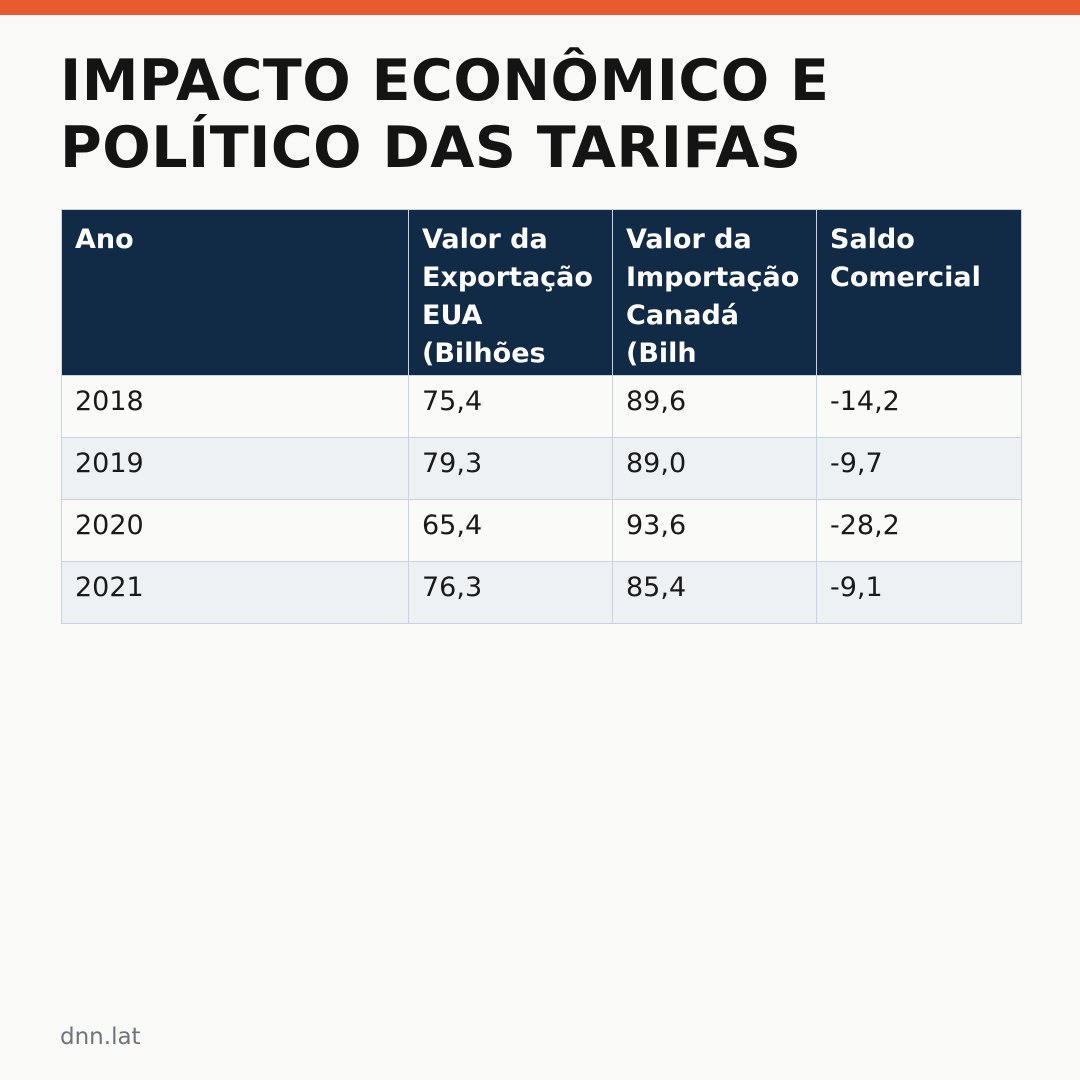 The height and width of the screenshot is (1080, 1080). Describe the element at coordinates (919, 468) in the screenshot. I see `cell-trade-balance: -9,7` at that location.